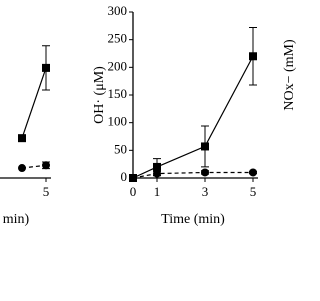 This screenshot has height=301, width=320. I want to click on y-axis-label: NOx− (mM), so click(289, 75).